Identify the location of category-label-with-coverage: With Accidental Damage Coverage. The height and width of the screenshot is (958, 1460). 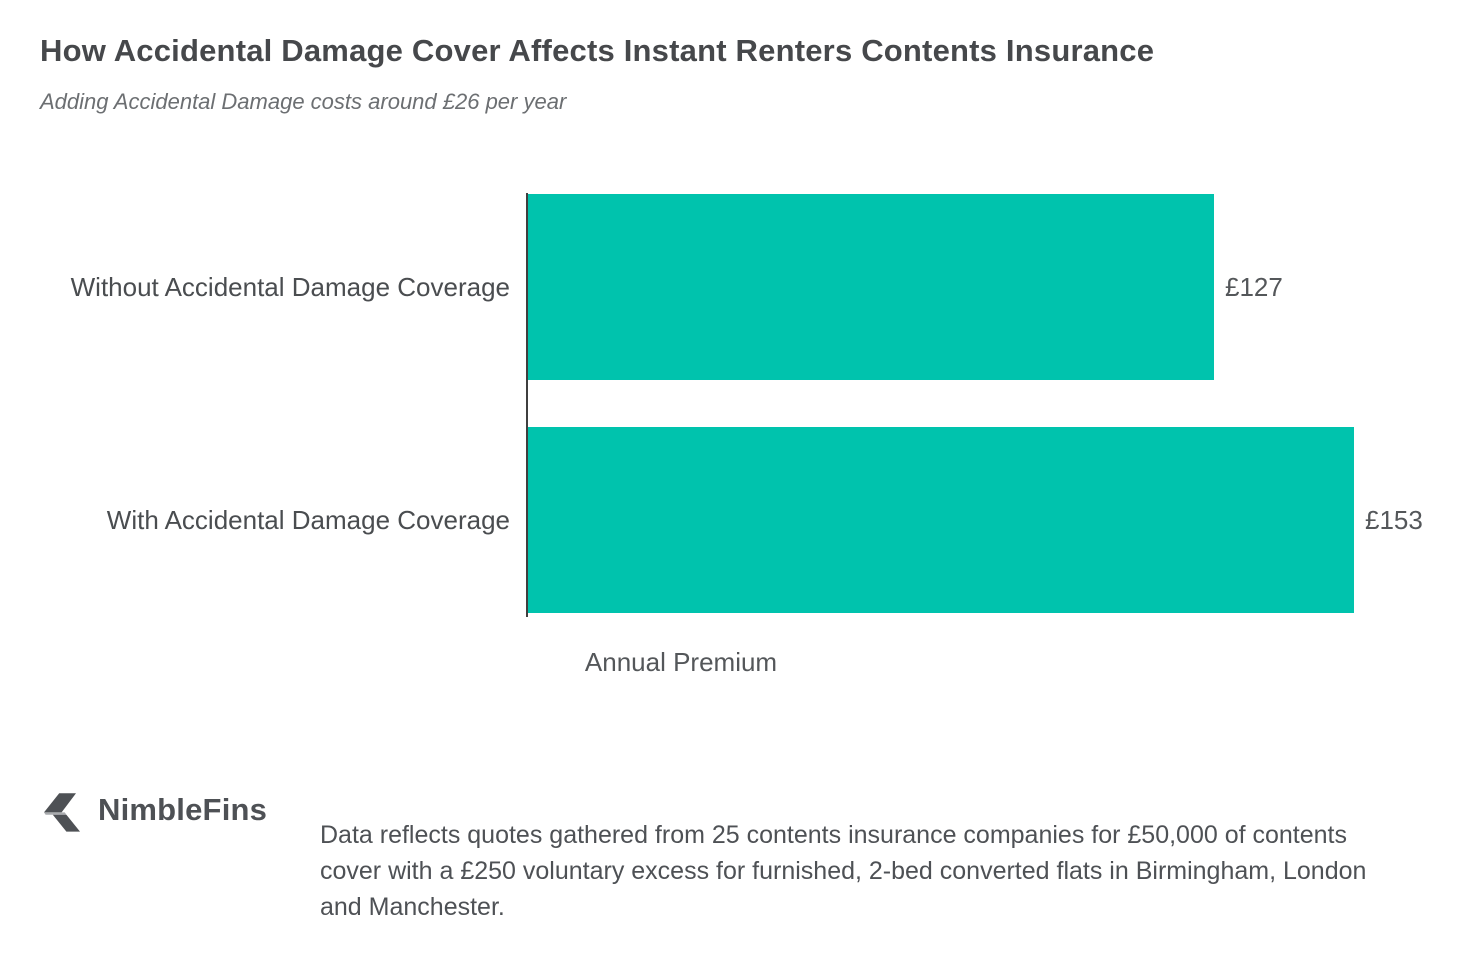
(308, 519).